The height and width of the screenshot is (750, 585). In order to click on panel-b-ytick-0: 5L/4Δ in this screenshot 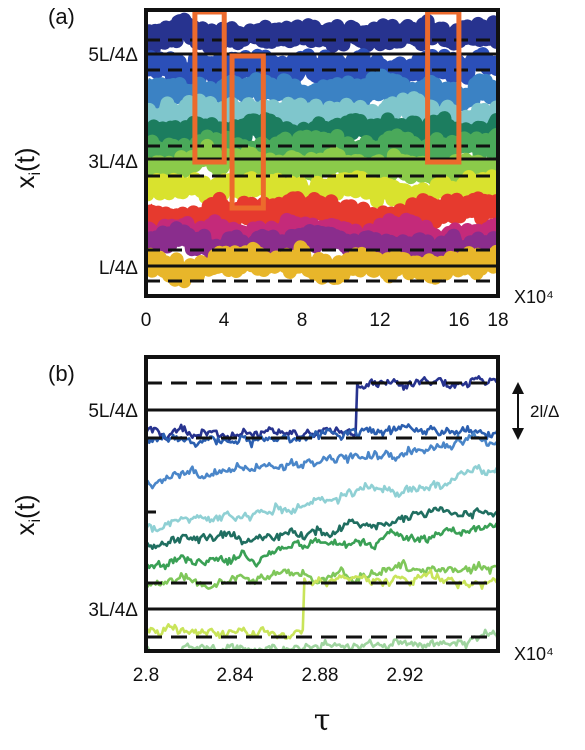, I will do `click(113, 411)`.